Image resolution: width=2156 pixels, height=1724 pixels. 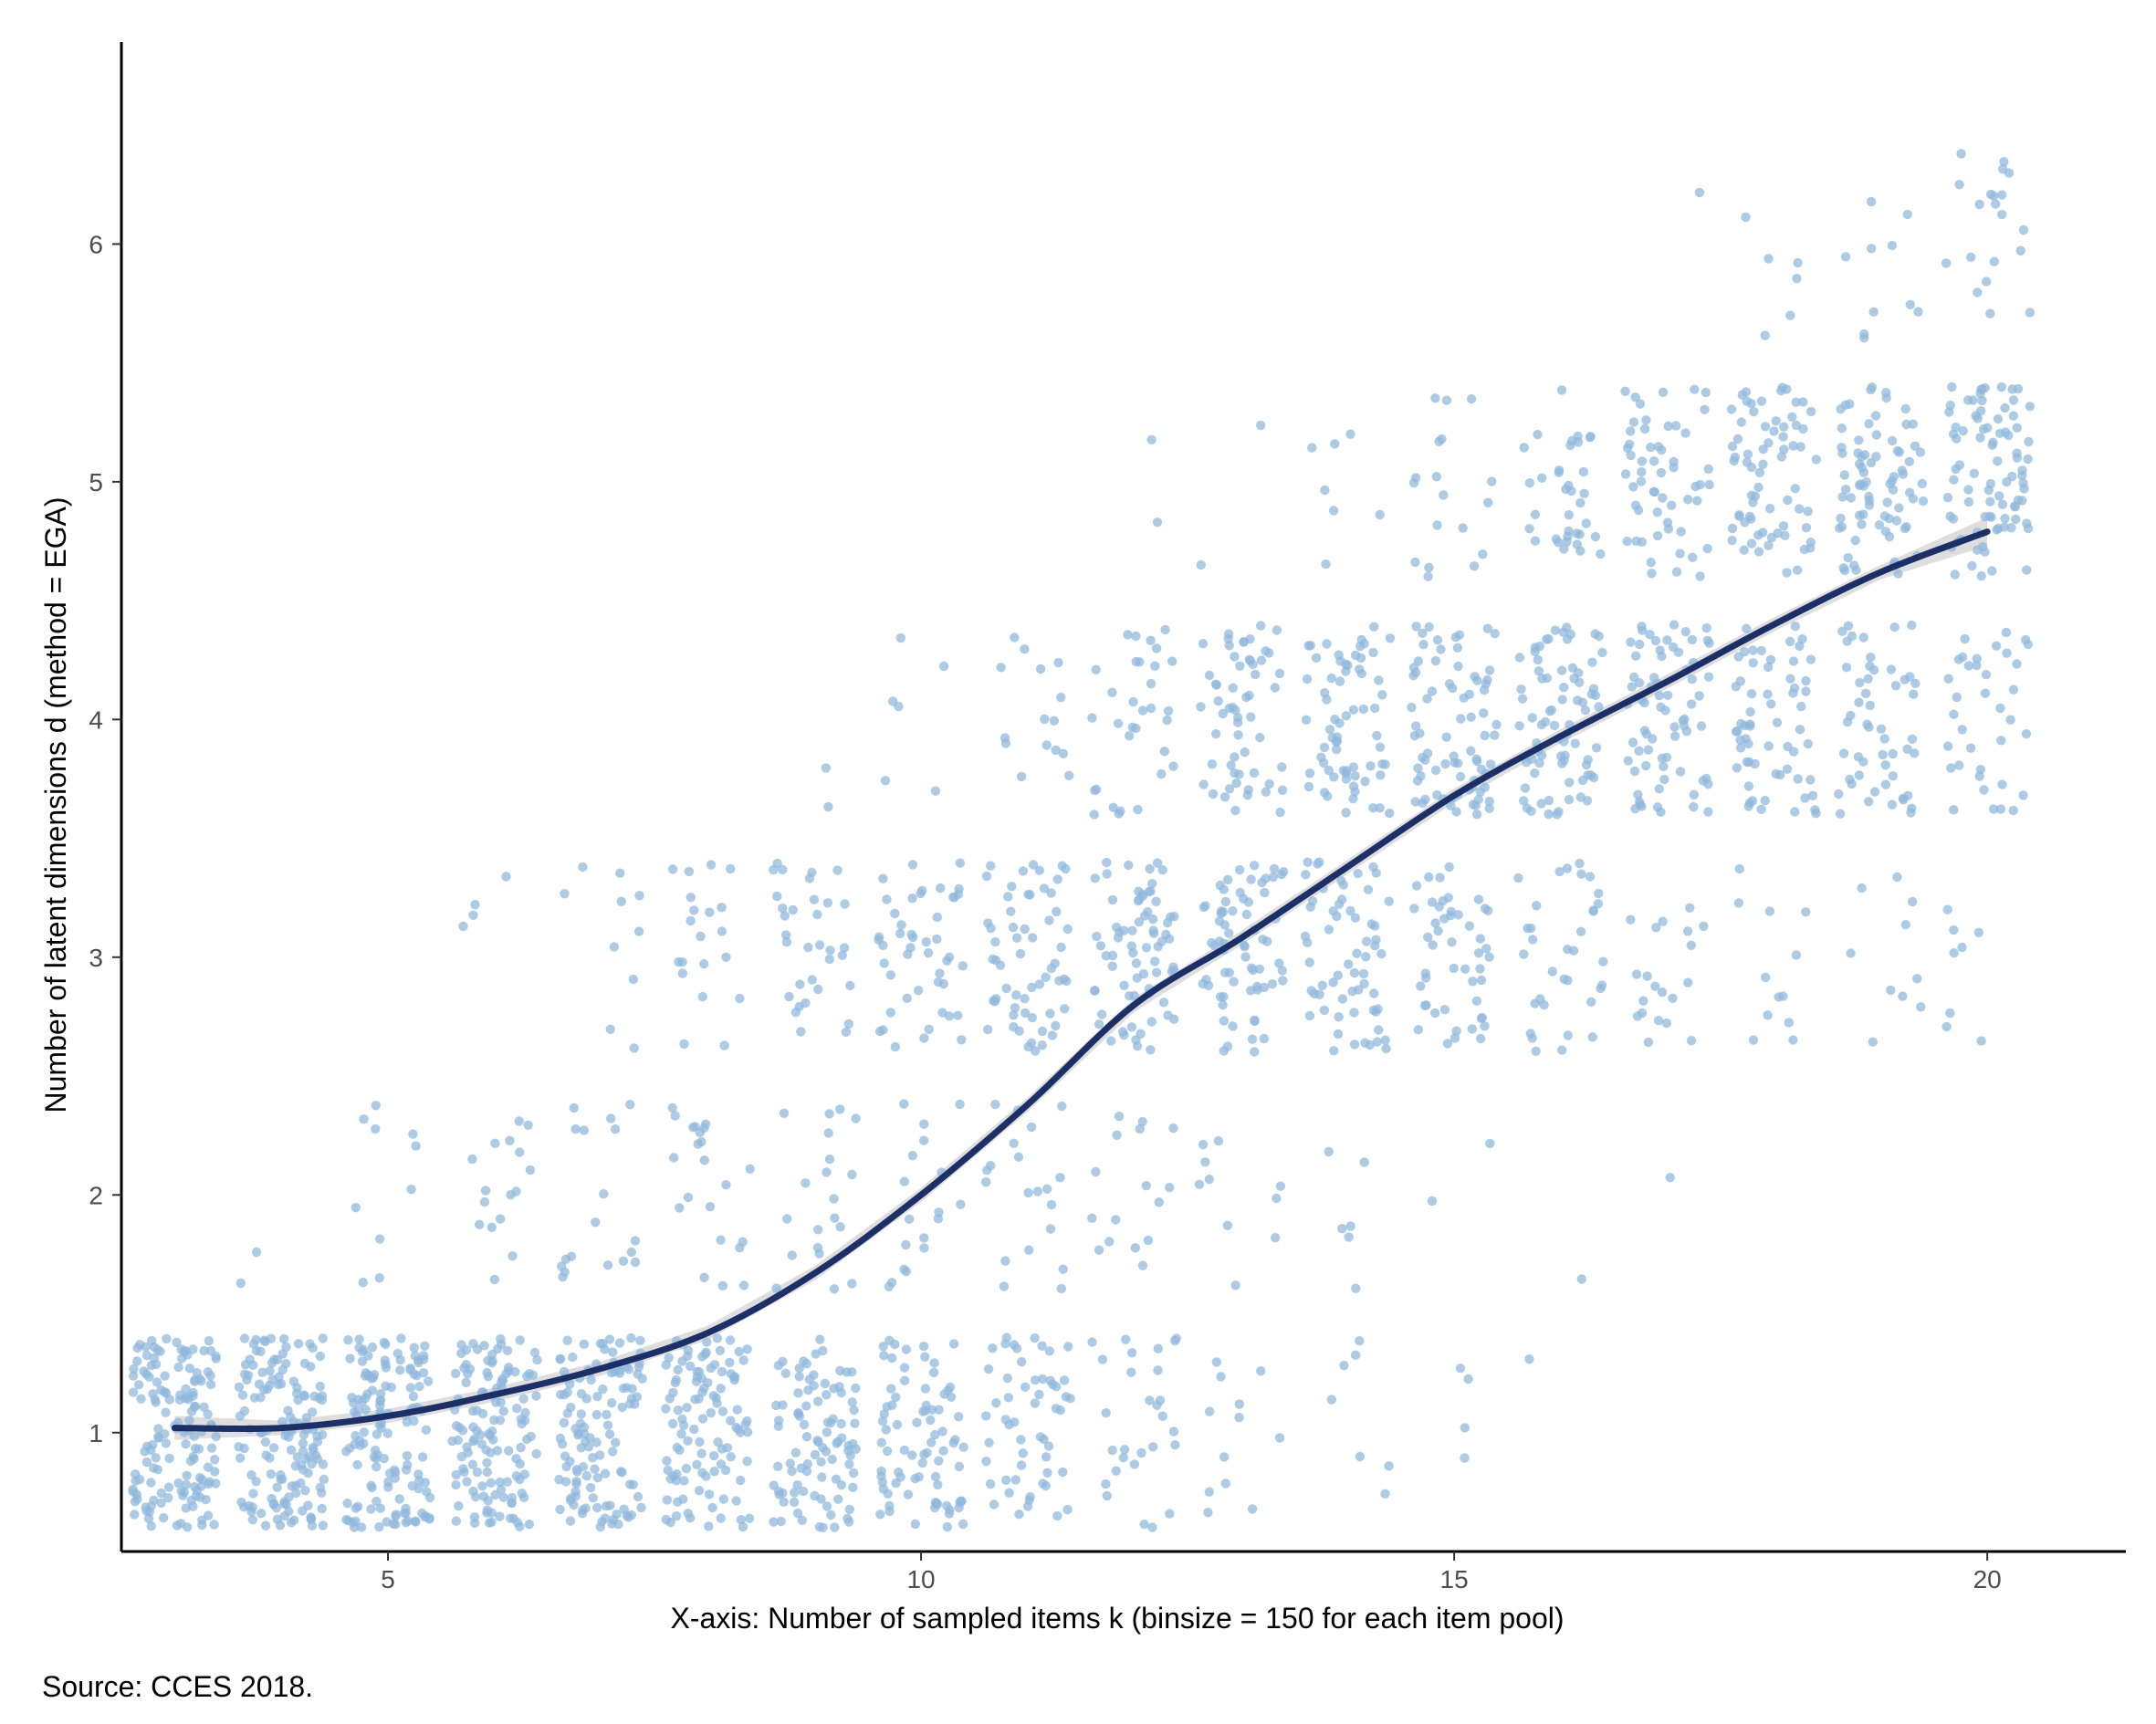 I want to click on y-tick-label: 2, so click(x=96, y=1195).